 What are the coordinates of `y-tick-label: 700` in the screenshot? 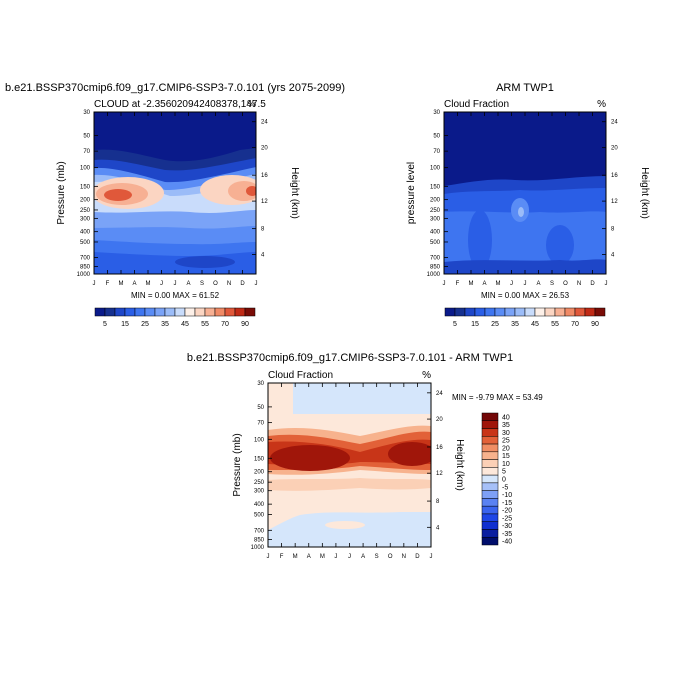 It's located at (259, 531).